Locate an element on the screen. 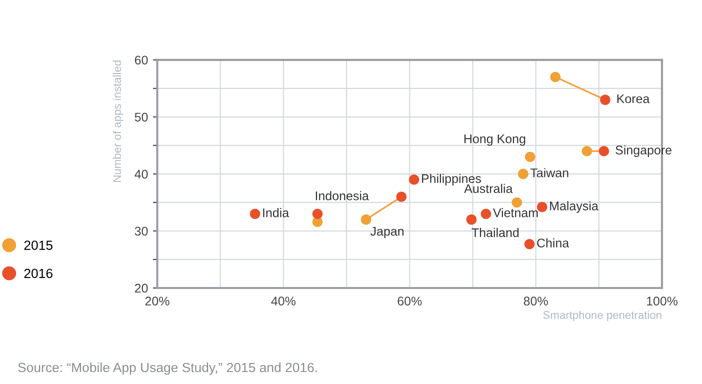 The width and height of the screenshot is (702, 384). source-note: Source: “Mobile App Usage Study,” 2015 and 2016. is located at coordinates (167, 368).